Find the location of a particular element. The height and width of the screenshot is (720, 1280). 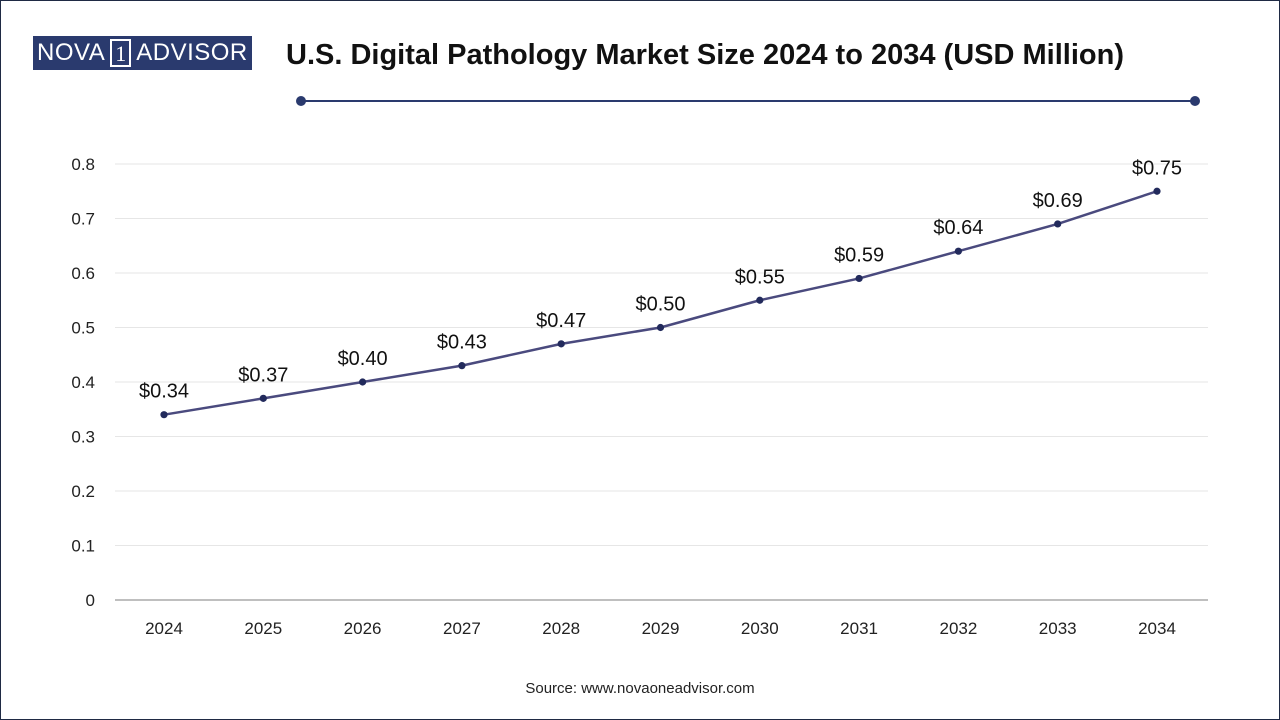

x-tick-label: 2032 is located at coordinates (958, 628).